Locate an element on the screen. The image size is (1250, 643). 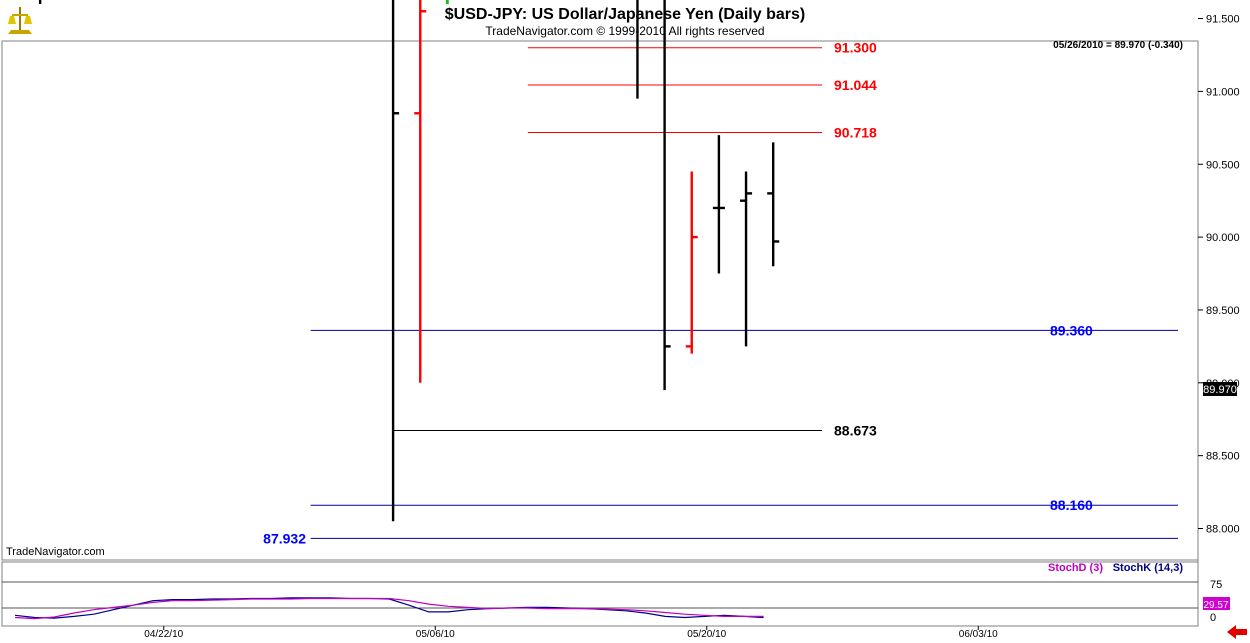
y-tick-label: 89.500 is located at coordinates (1223, 311).